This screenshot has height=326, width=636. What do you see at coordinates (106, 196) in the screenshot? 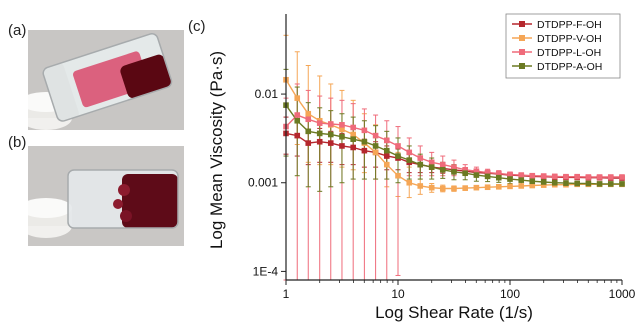
I see `photo-vial-b` at bounding box center [106, 196].